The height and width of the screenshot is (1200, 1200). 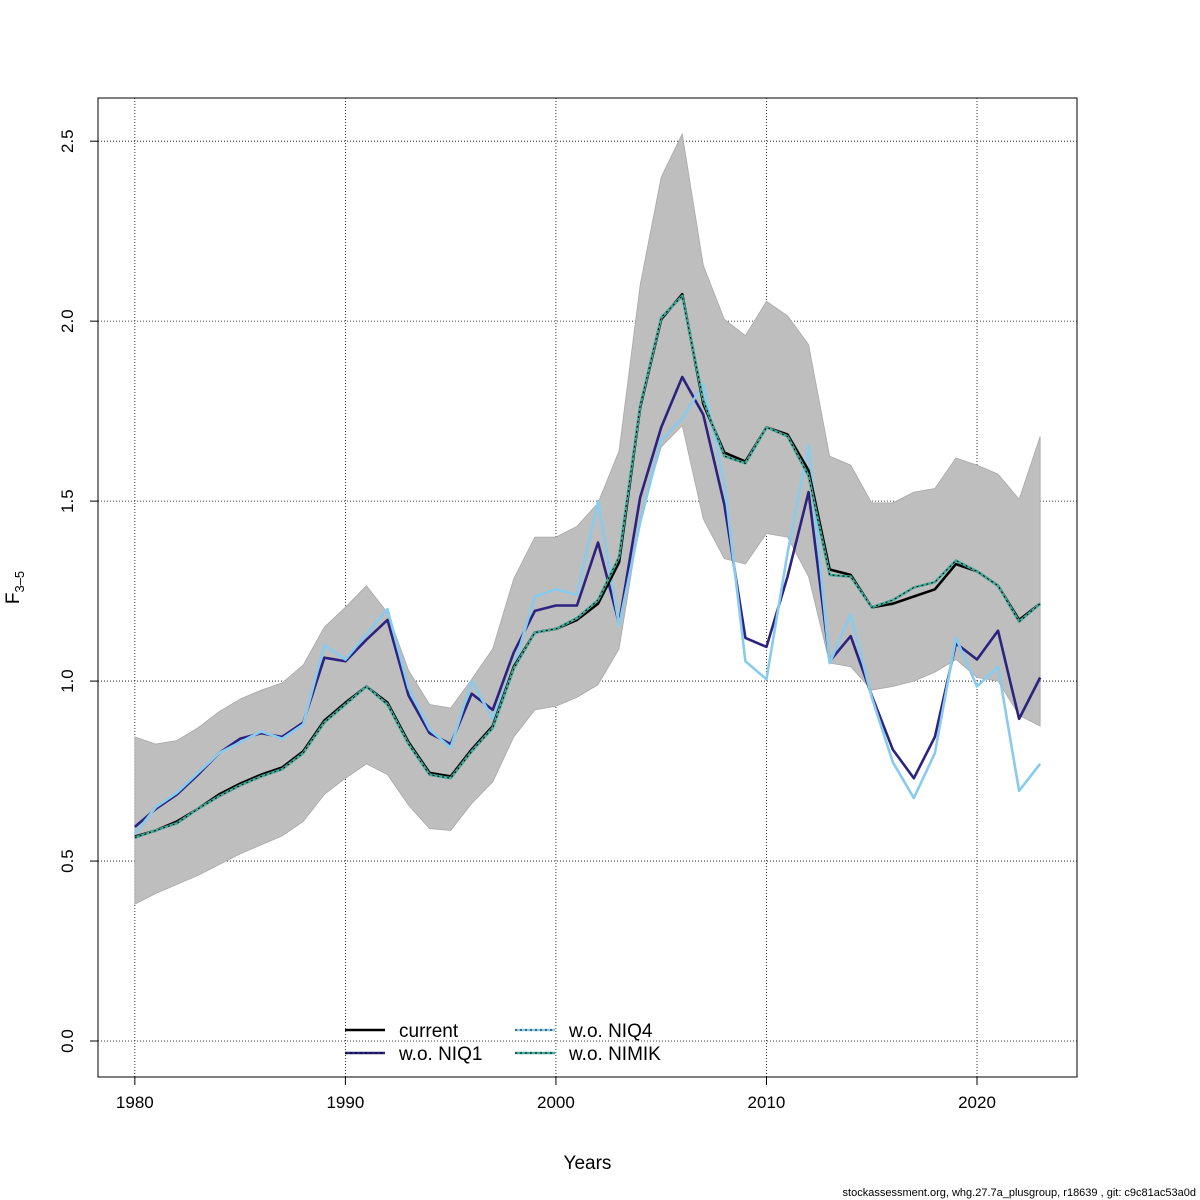 What do you see at coordinates (135, 1102) in the screenshot?
I see `x-tick-label: 1980` at bounding box center [135, 1102].